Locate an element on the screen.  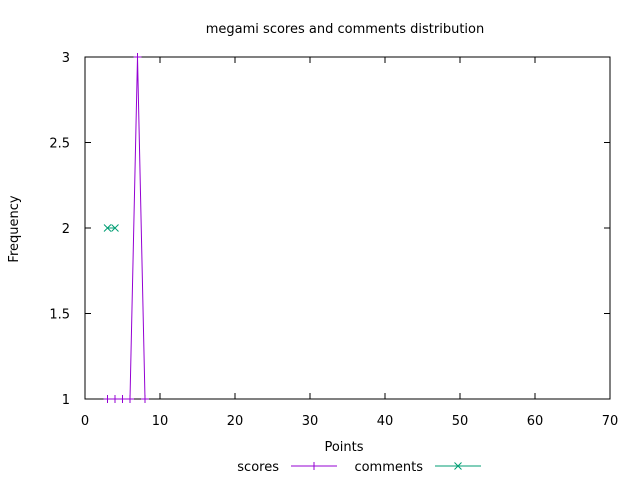
legend: scores comments is located at coordinates (359, 467).